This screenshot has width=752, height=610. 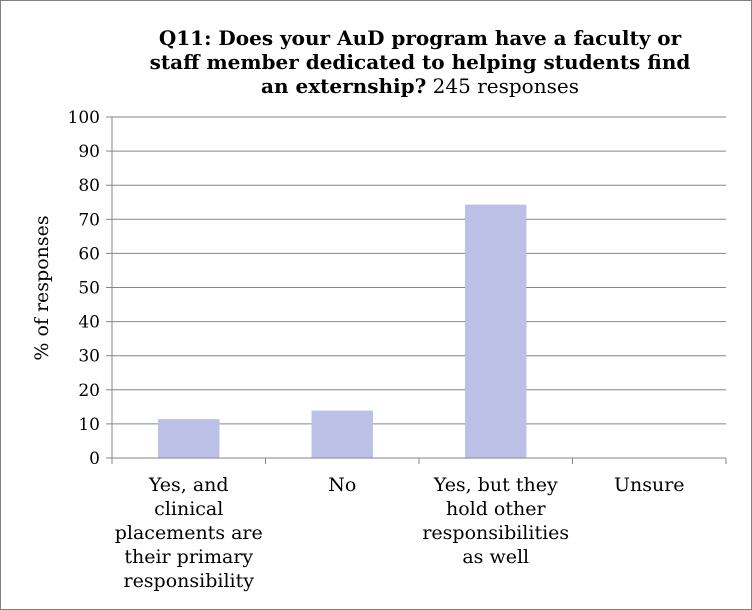 I want to click on x-category-label-2: No, so click(x=342, y=485).